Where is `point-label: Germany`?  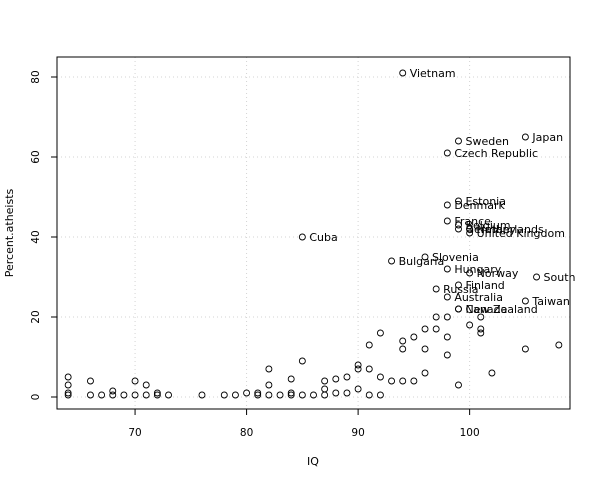 point-label: Germany is located at coordinates (490, 229).